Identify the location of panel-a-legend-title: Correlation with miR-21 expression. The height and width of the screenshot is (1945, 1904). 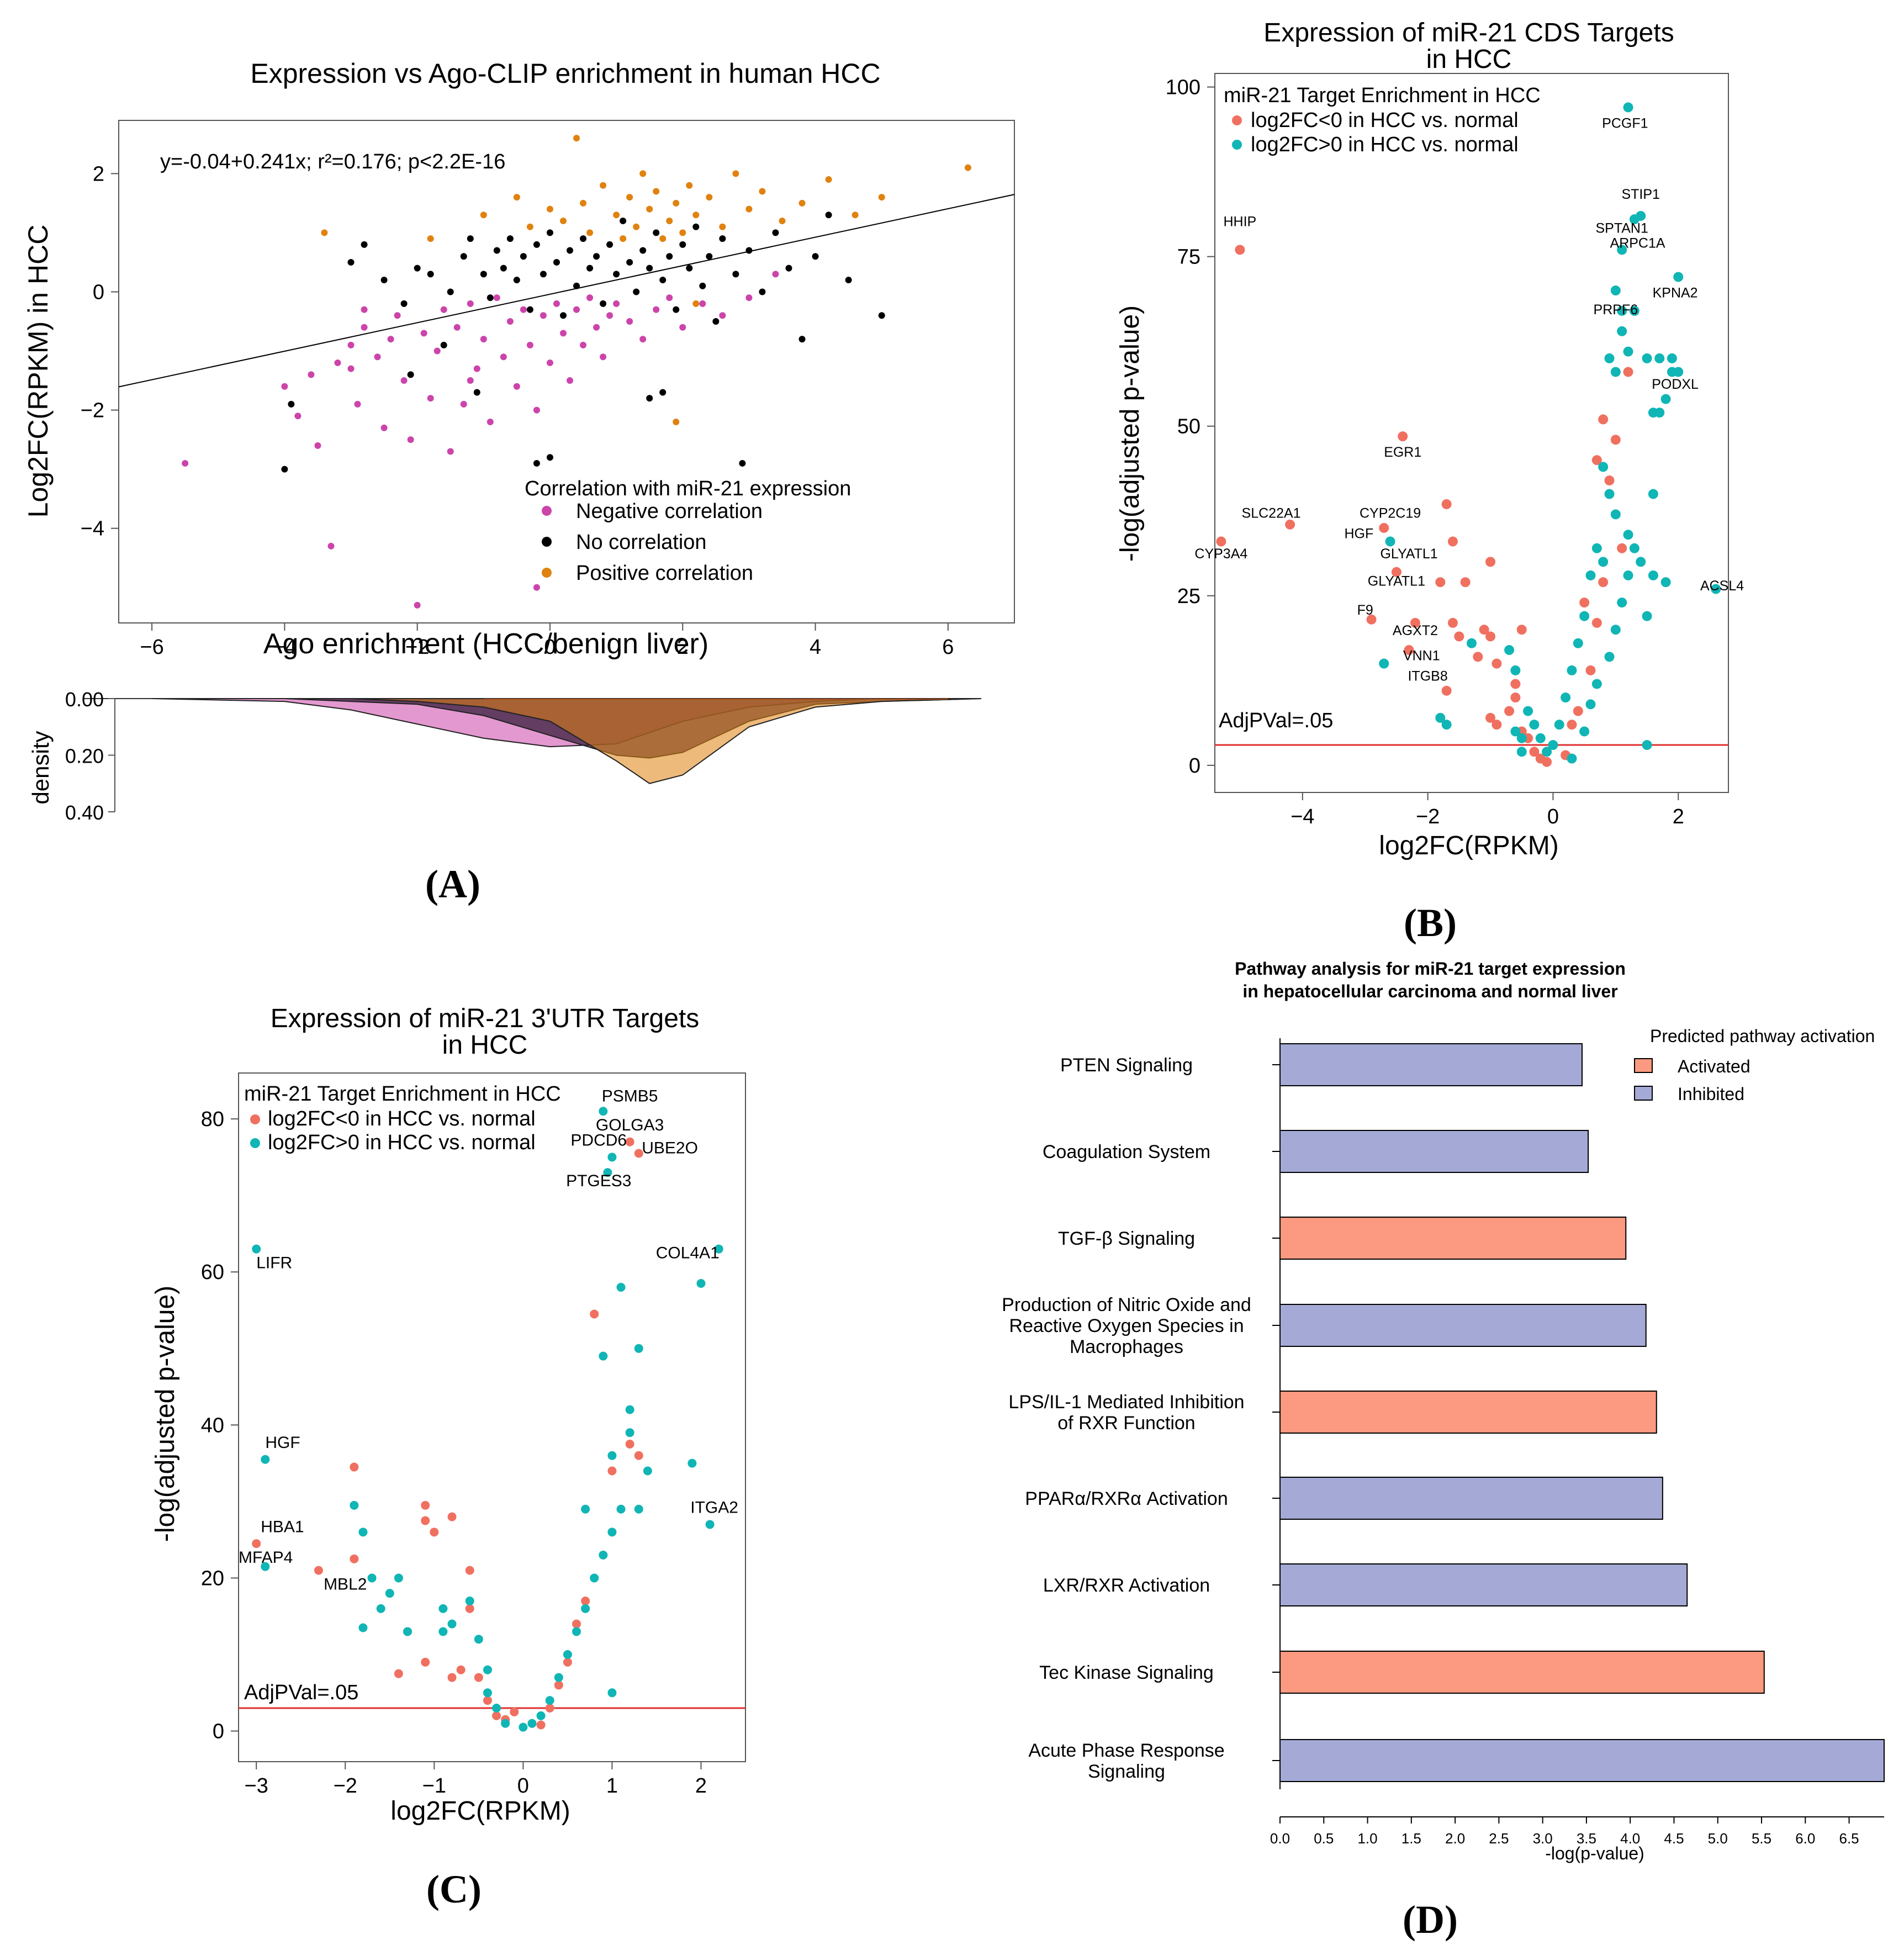
(688, 488).